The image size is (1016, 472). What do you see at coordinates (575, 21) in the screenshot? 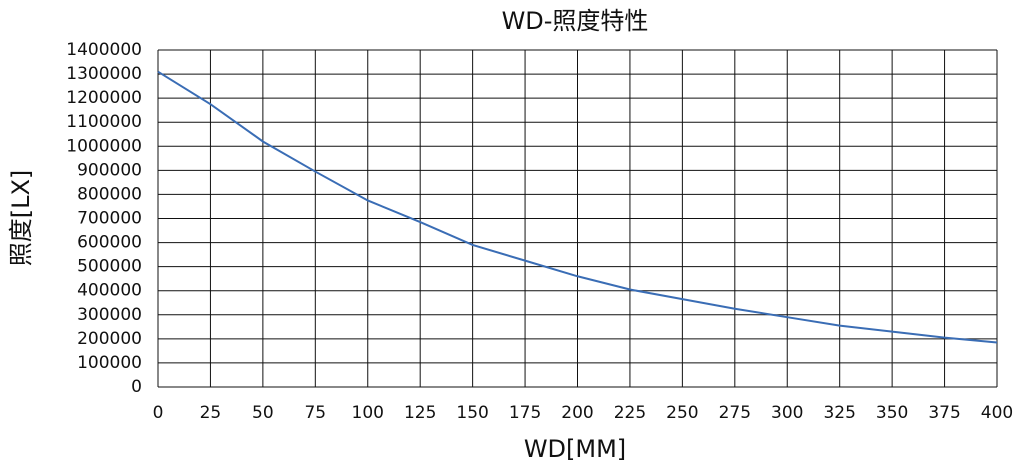
I see `chart-title: WD-照度特性` at bounding box center [575, 21].